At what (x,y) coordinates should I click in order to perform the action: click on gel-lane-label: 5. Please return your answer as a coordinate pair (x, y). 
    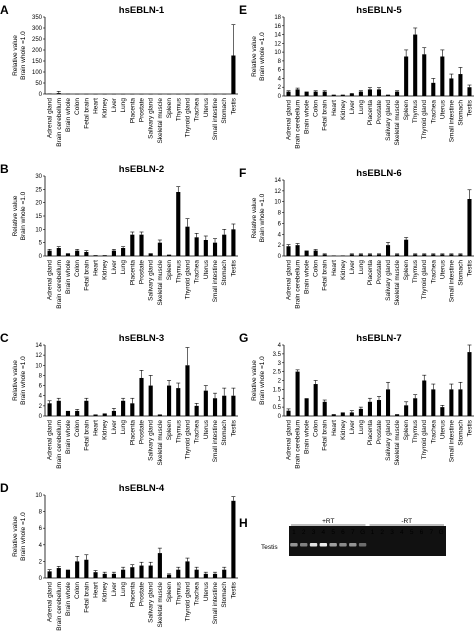
    Looking at the image, I should click on (412, 532).